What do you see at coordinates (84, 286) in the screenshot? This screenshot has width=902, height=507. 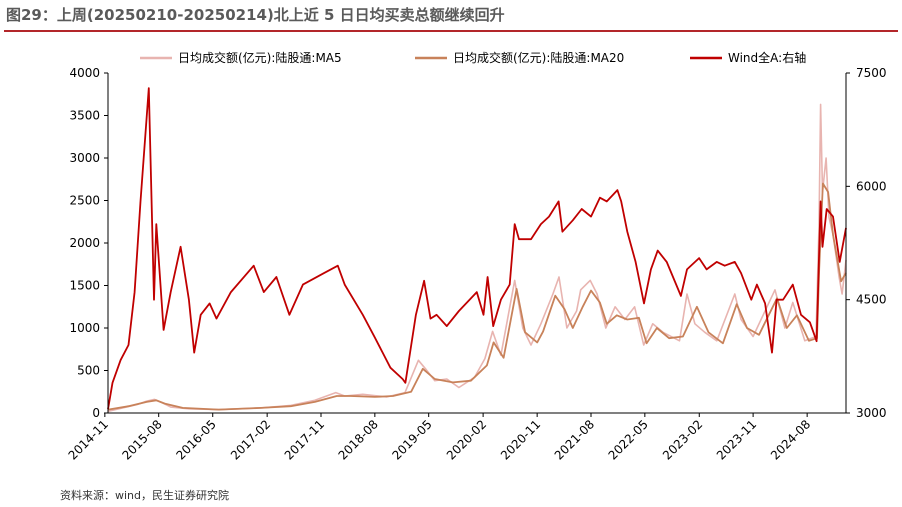 I see `left-tick-label: 1500` at bounding box center [84, 286].